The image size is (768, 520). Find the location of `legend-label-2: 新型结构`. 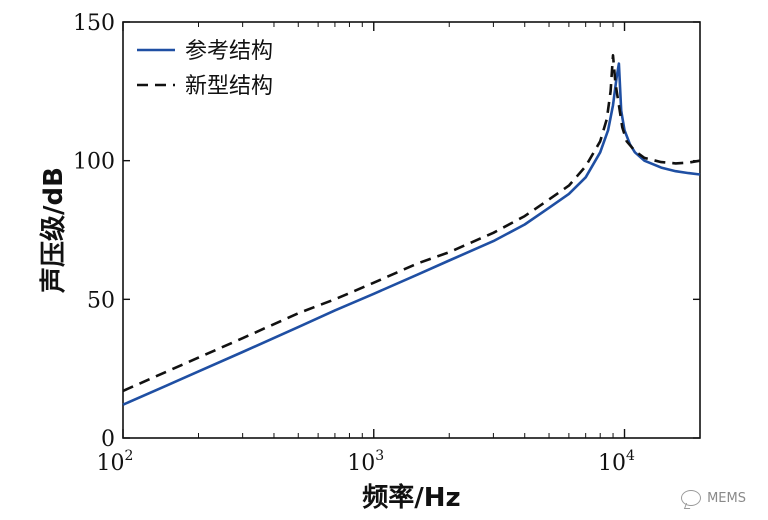

legend-label-2: 新型结构 is located at coordinates (229, 86).